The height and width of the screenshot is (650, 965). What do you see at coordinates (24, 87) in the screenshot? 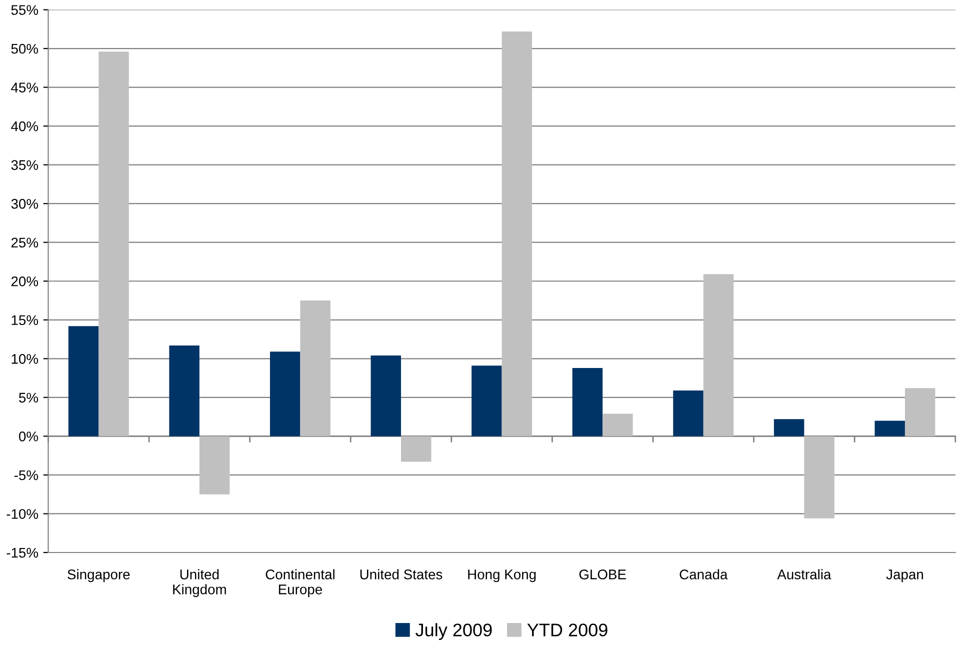
I see `y-tick-label: 45%` at bounding box center [24, 87].